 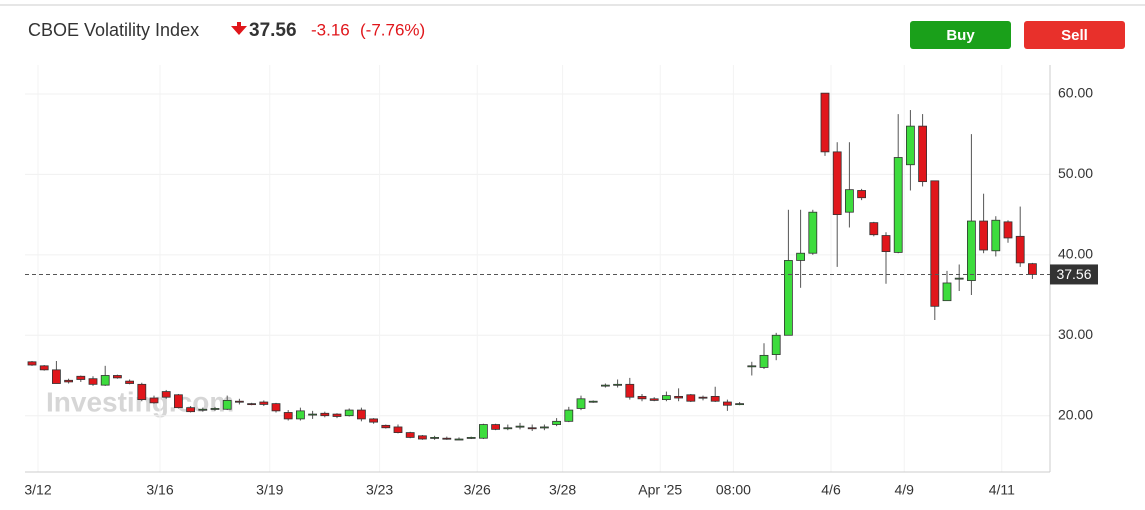 What do you see at coordinates (1075, 334) in the screenshot?
I see `y-tick-label: 30.00` at bounding box center [1075, 334].